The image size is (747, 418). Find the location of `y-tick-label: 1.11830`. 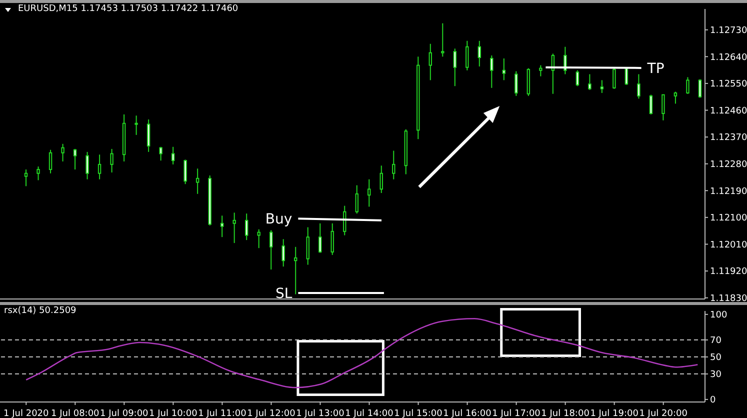

y-tick-label: 1.11830 is located at coordinates (728, 299).